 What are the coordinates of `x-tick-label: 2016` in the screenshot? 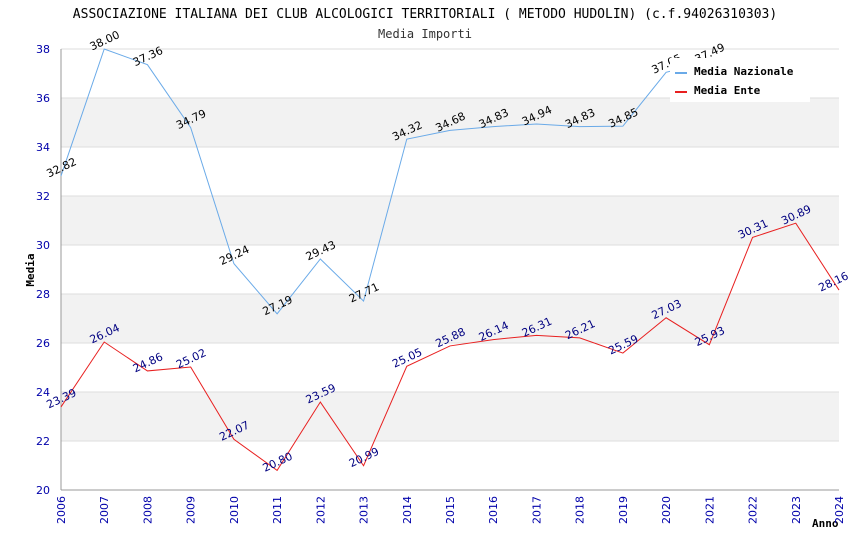 It's located at (493, 510).